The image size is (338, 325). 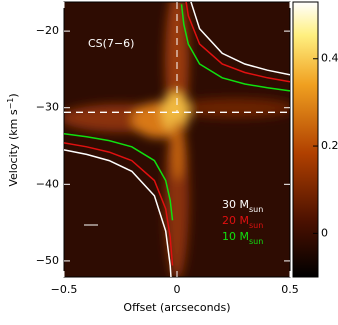 What do you see at coordinates (64, 289) in the screenshot?
I see `x-tick-label: −0.5` at bounding box center [64, 289].